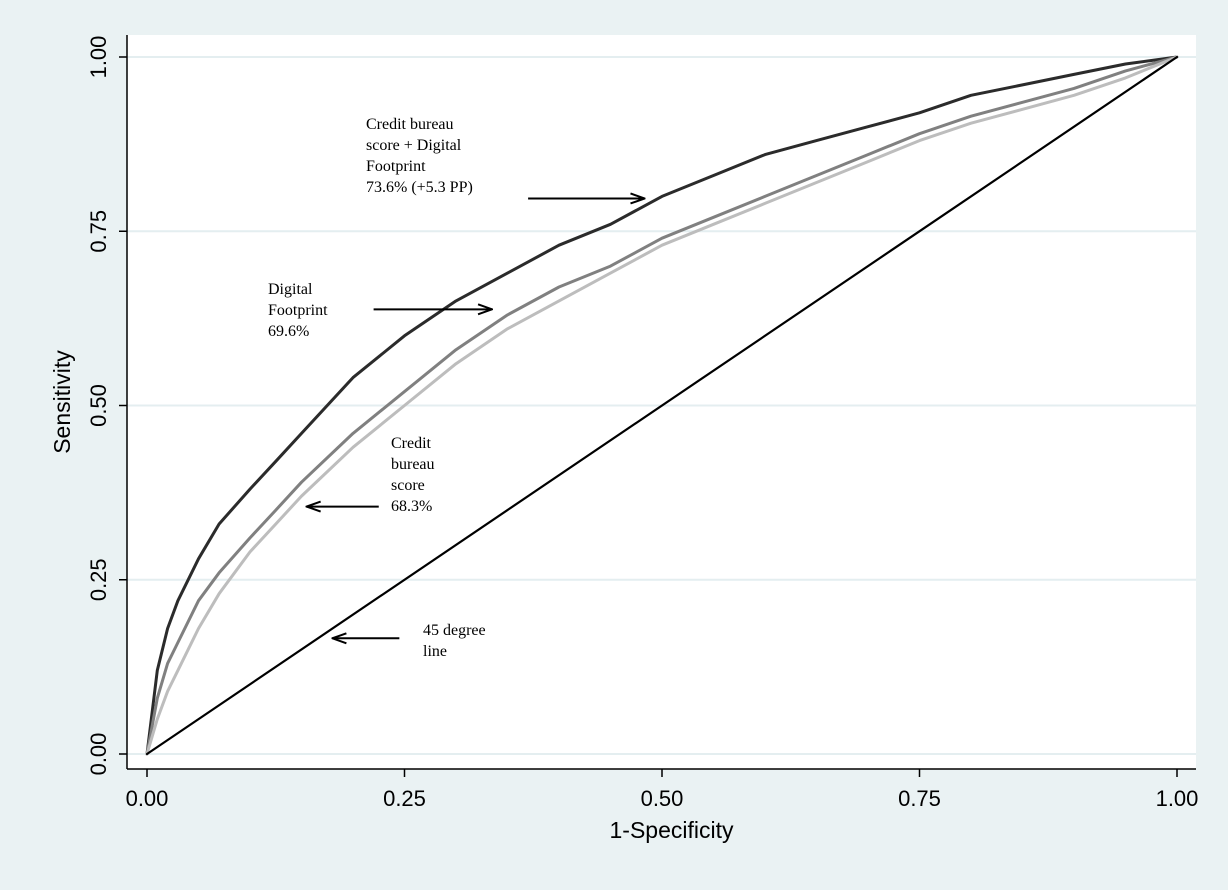 The height and width of the screenshot is (890, 1228). I want to click on y-tick-label-0: 0.00, so click(98, 754).